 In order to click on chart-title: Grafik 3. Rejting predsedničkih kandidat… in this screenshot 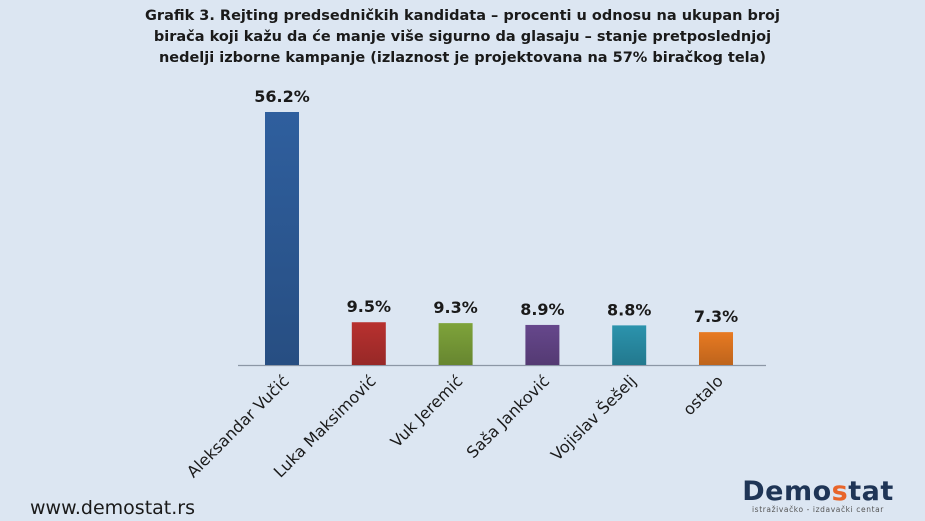, I will do `click(462, 37)`.